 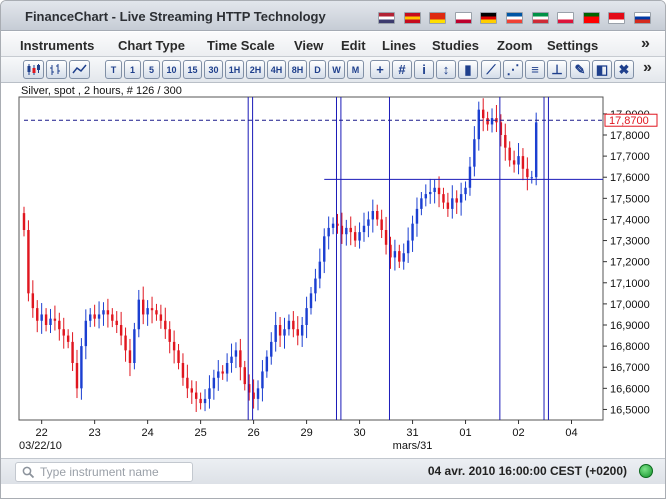 What do you see at coordinates (630, 389) in the screenshot?
I see `y-tick-label: 16,6000` at bounding box center [630, 389].